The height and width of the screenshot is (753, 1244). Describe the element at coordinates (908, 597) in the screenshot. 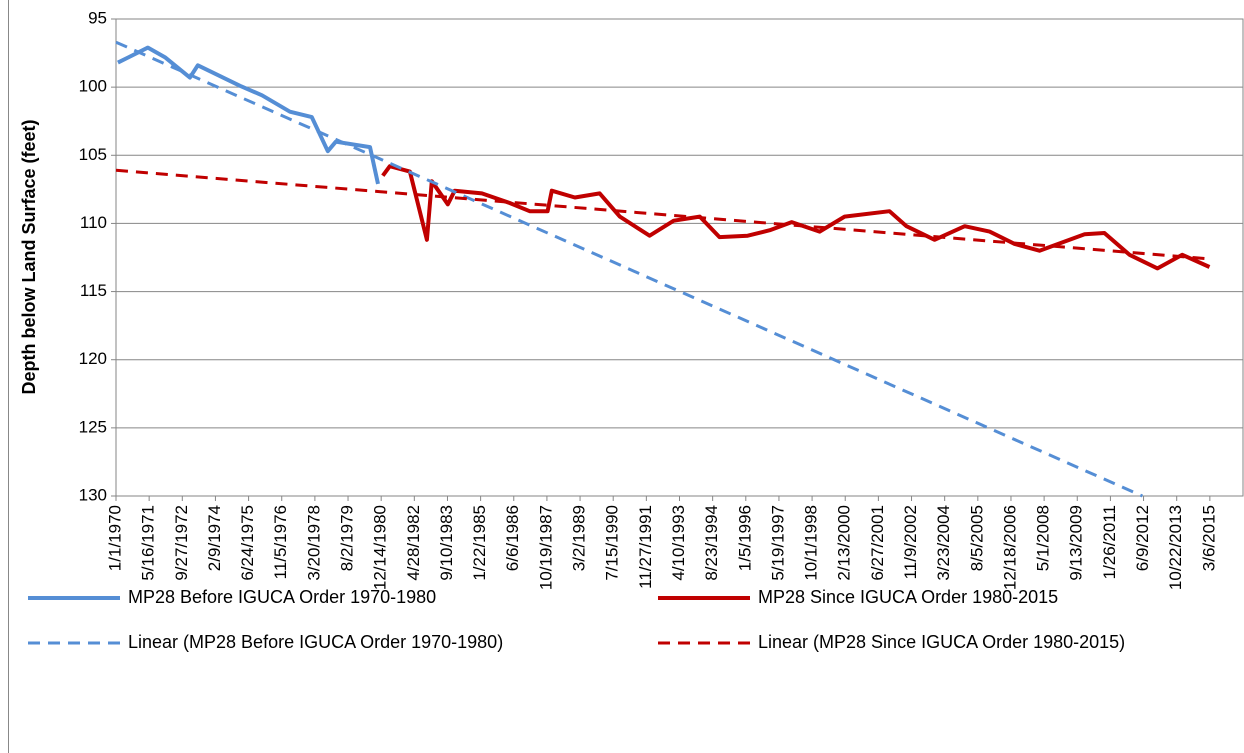

I see `legend-label: MP28 Since IGUCA Order 1980-2015` at that location.